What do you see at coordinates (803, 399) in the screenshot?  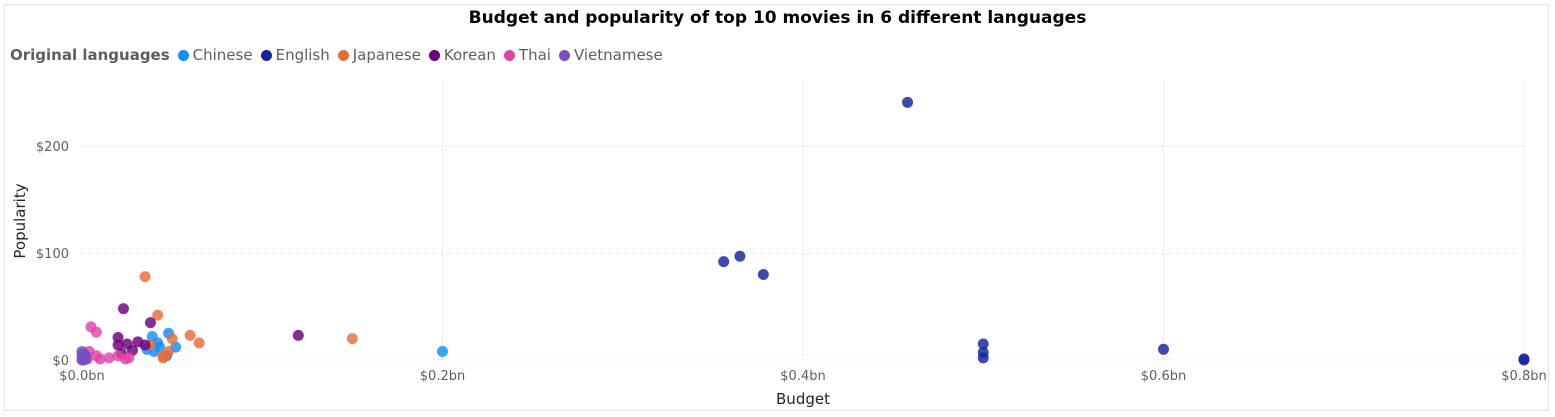 I see `x-axis-label: Budget` at bounding box center [803, 399].